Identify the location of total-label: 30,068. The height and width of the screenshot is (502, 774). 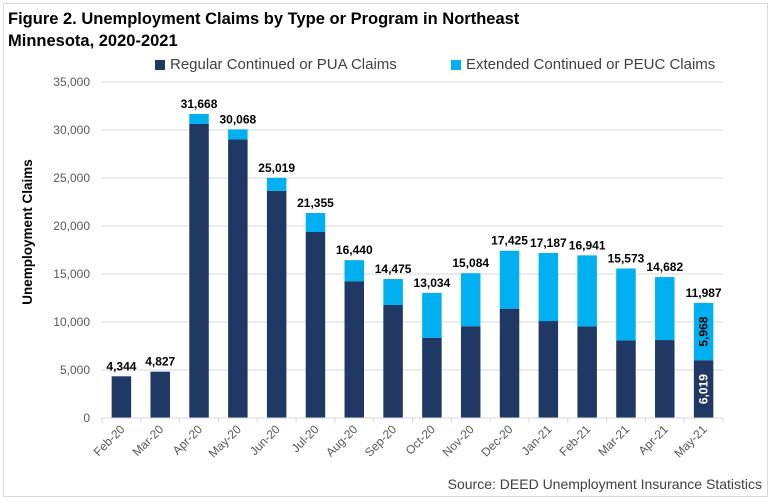
(237, 119).